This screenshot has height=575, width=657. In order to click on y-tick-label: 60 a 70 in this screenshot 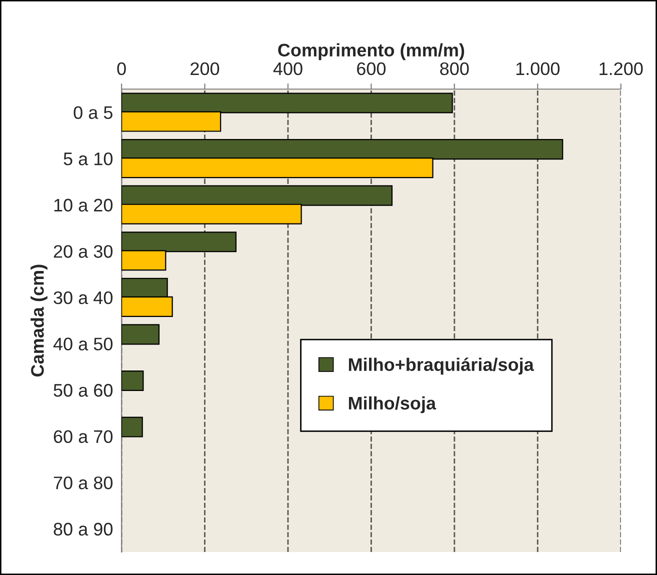, I will do `click(83, 436)`.